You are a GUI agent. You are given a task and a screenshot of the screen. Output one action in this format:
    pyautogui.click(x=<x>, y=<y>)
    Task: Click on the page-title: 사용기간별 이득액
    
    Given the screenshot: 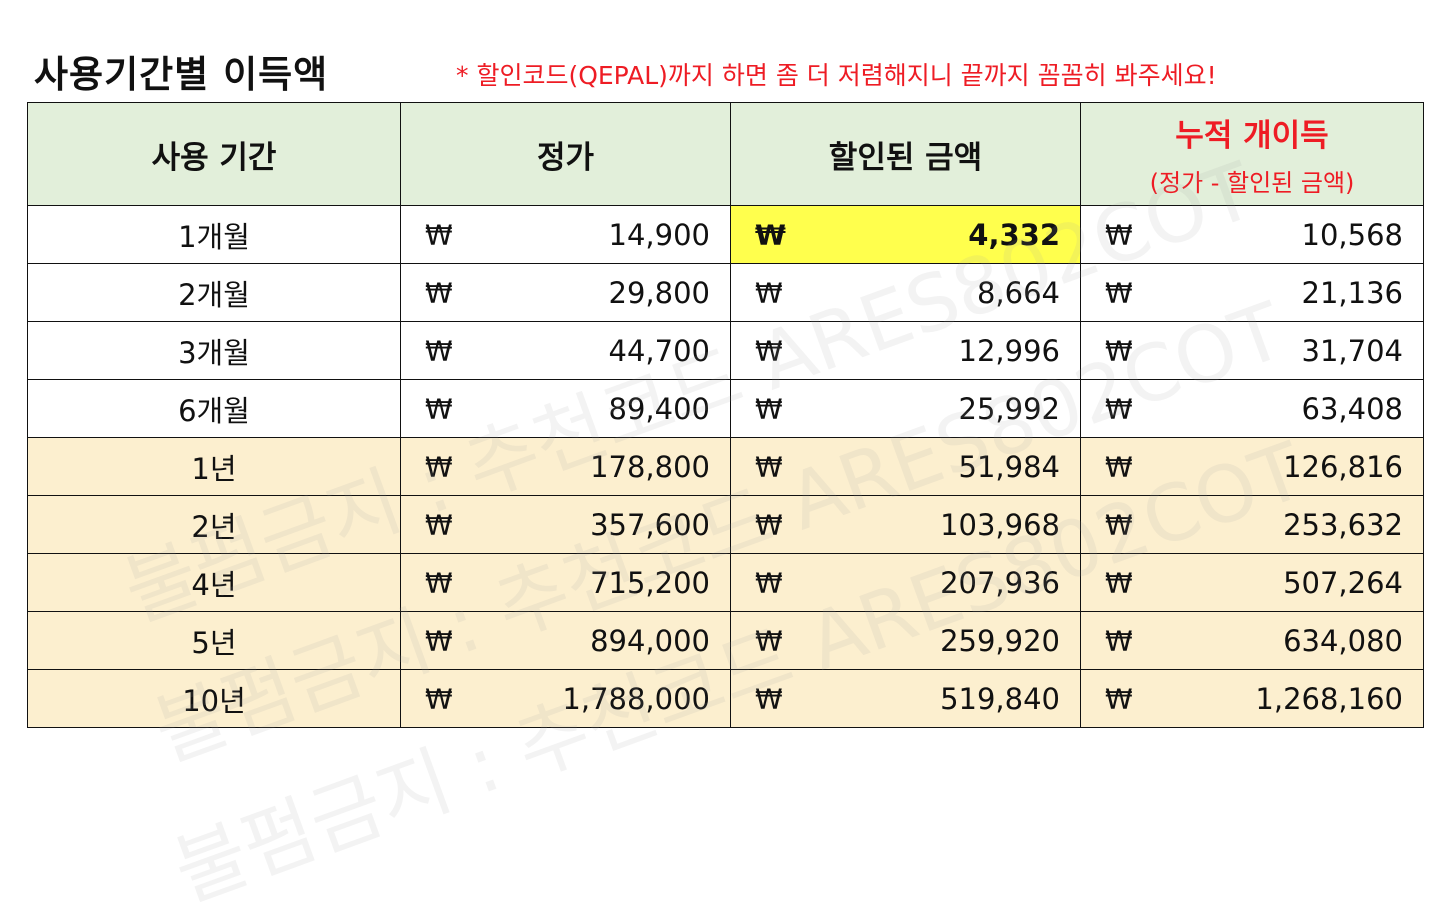 What is the action you would take?
    pyautogui.click(x=181, y=74)
    